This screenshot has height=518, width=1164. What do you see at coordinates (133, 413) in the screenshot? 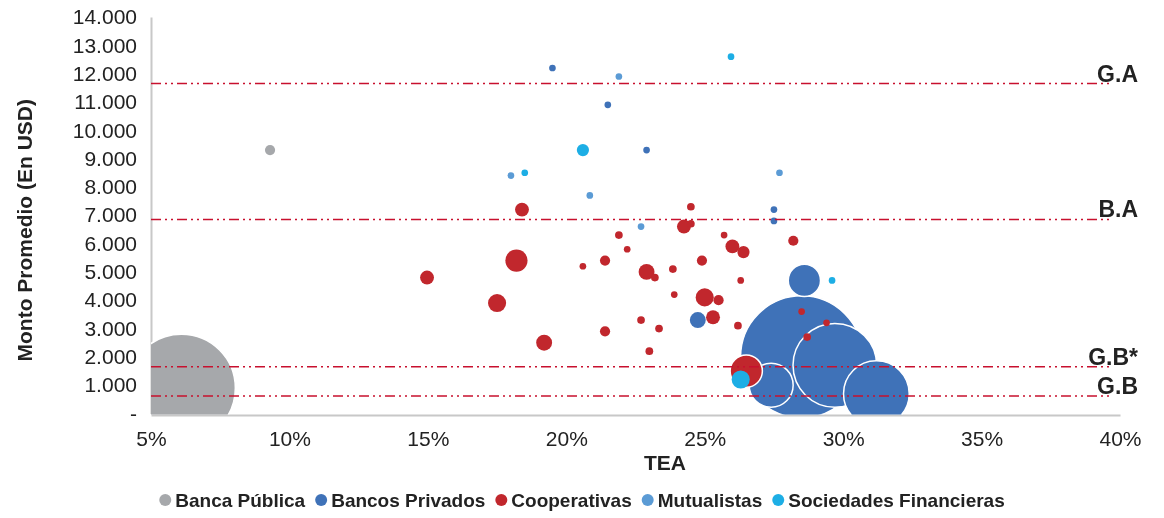
I see `y-tick-label: -` at bounding box center [133, 413].